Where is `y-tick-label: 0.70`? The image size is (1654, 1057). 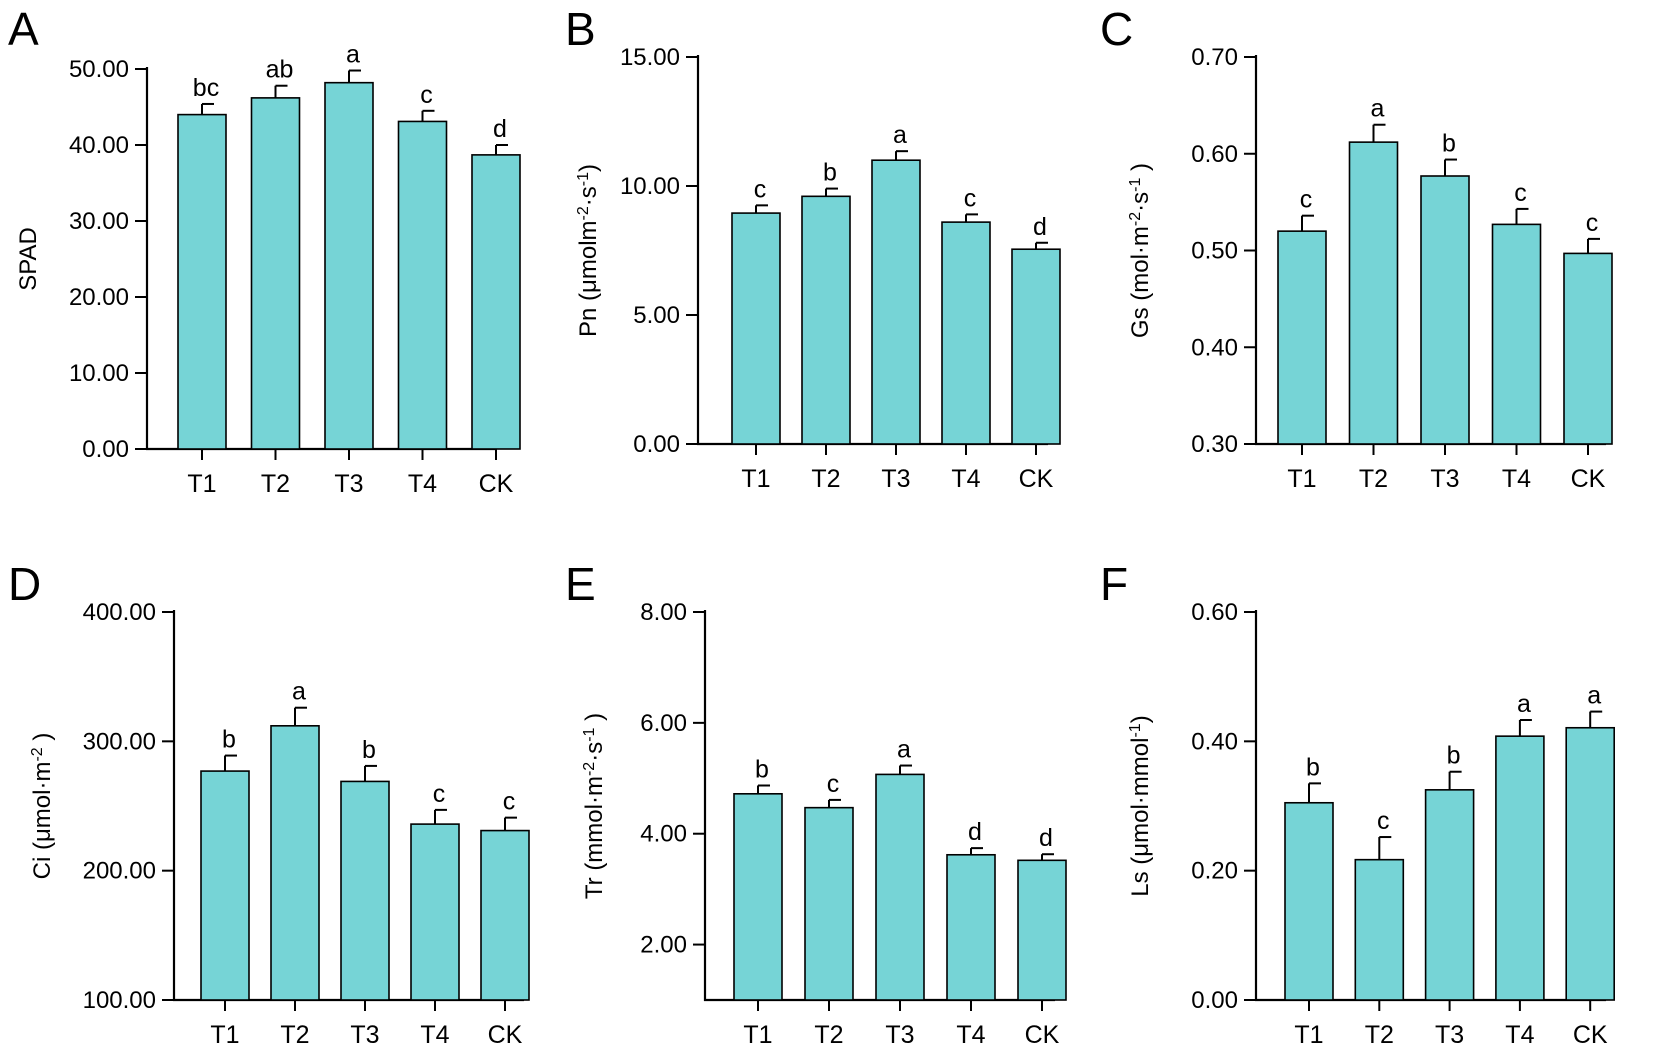
y-tick-label: 0.70 is located at coordinates (1214, 57).